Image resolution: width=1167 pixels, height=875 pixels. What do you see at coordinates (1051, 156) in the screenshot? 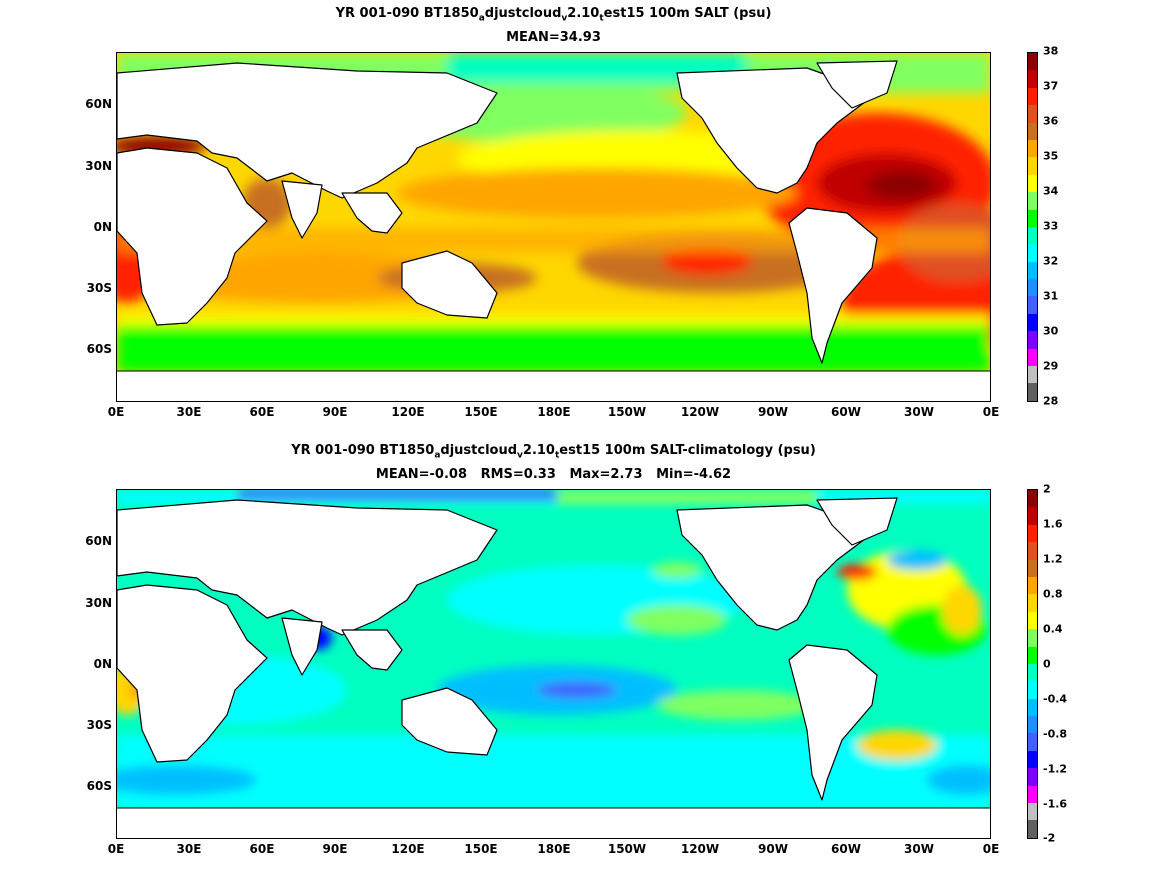
I see `colorbar-tick: 35` at bounding box center [1051, 156].